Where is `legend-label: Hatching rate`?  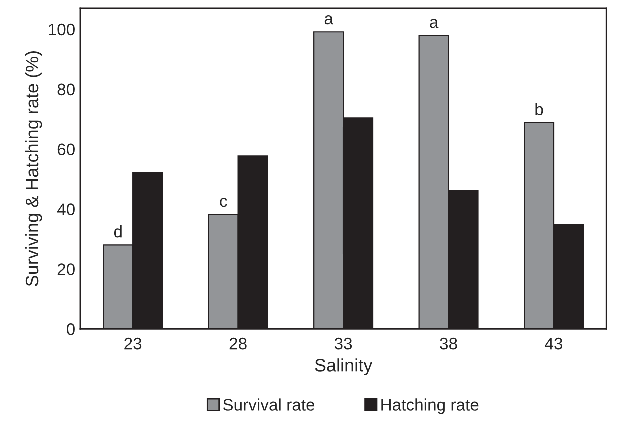 legend-label: Hatching rate is located at coordinates (430, 406).